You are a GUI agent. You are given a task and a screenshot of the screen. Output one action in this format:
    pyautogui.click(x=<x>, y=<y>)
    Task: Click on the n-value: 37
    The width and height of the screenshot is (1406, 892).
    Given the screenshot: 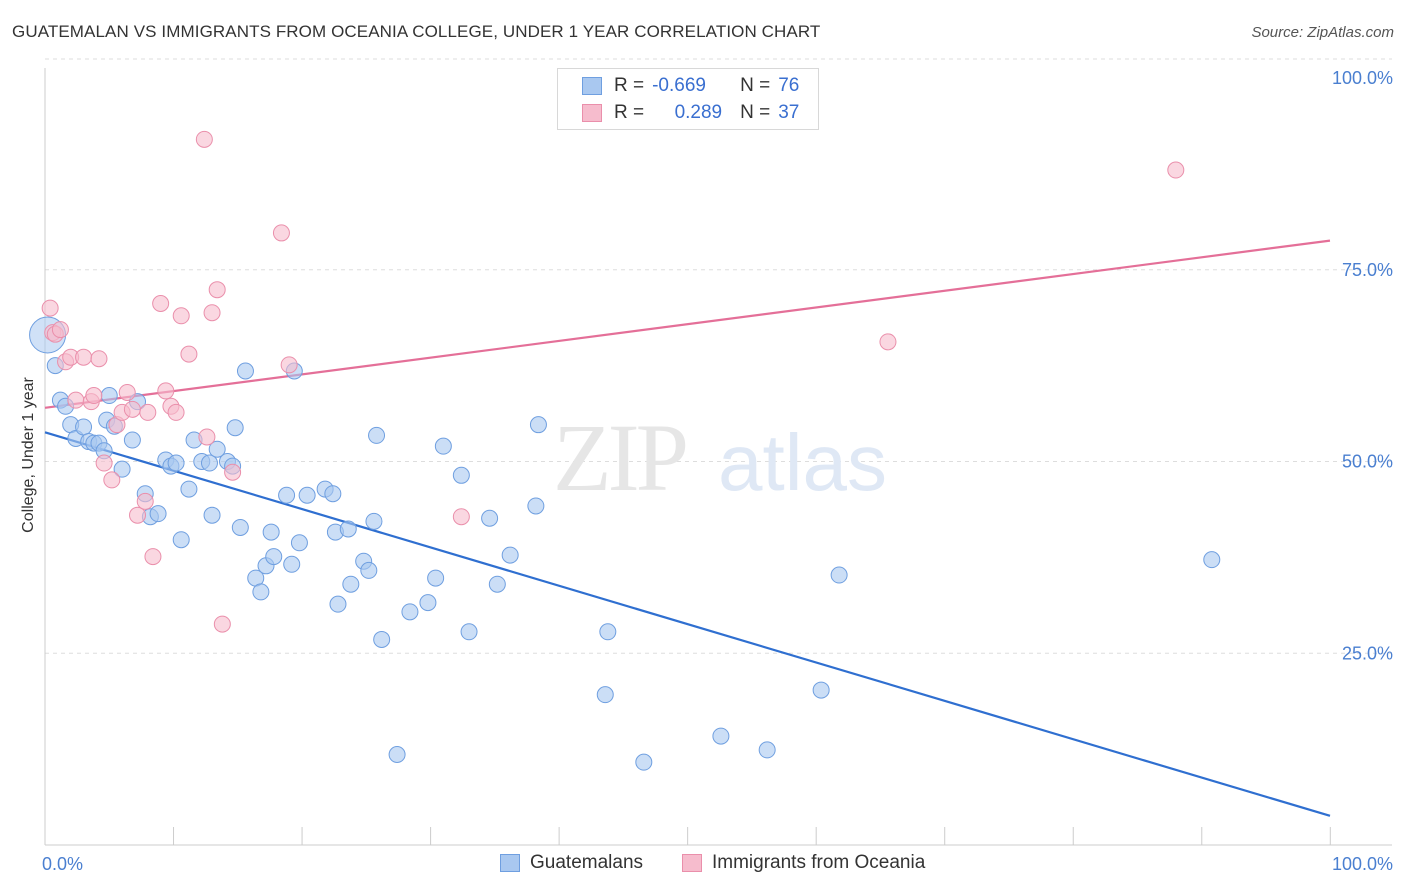 What is the action you would take?
    pyautogui.click(x=789, y=112)
    